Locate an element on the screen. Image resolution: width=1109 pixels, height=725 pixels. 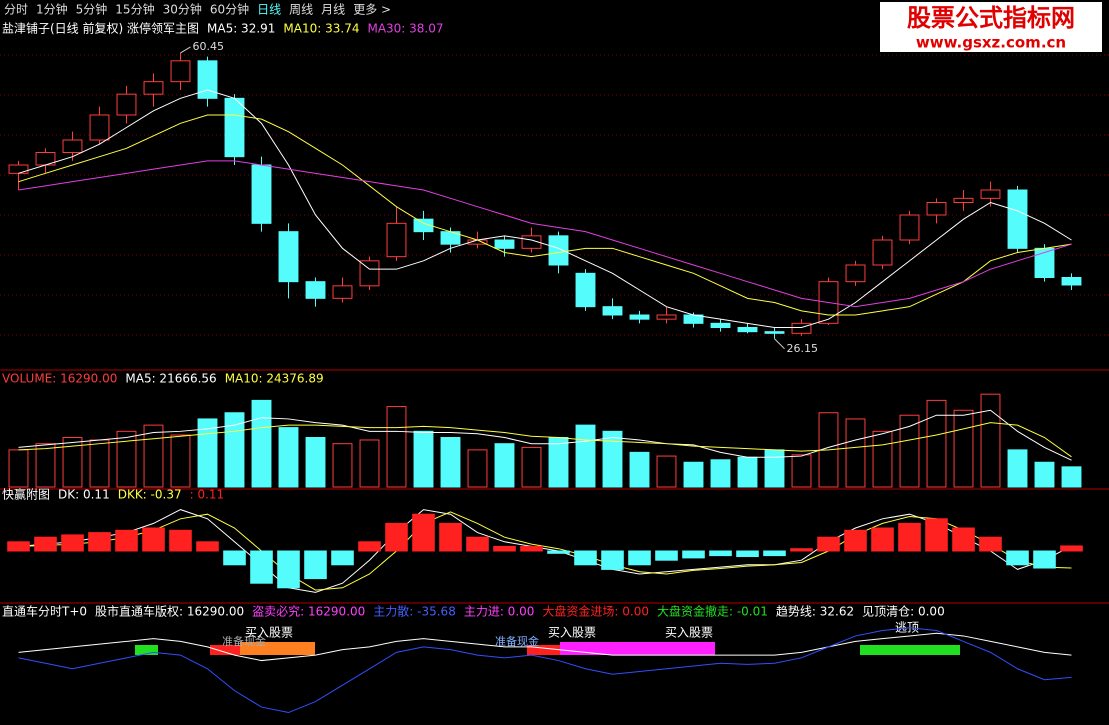
signal-blocks: 准备现金 买入股票 准备现金 买入股票 买入股票 逃顶 is located at coordinates (547, 638).